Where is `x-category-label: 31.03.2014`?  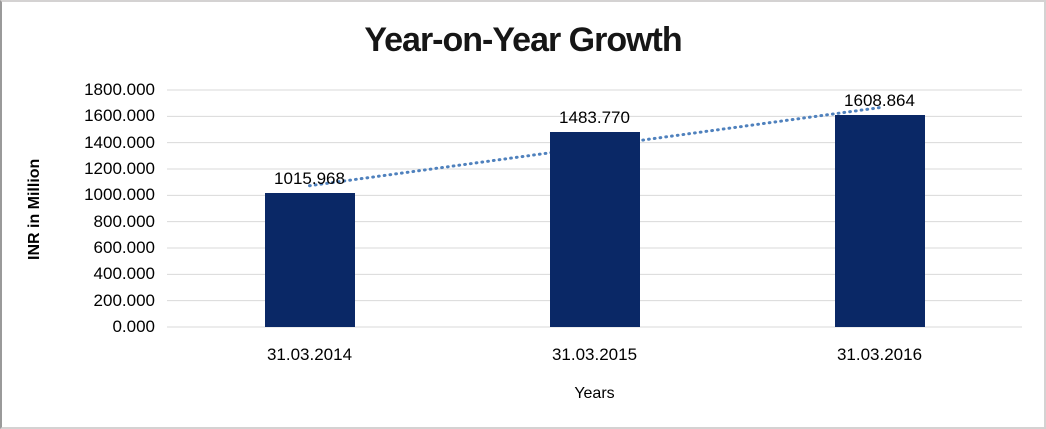 x-category-label: 31.03.2014 is located at coordinates (309, 354).